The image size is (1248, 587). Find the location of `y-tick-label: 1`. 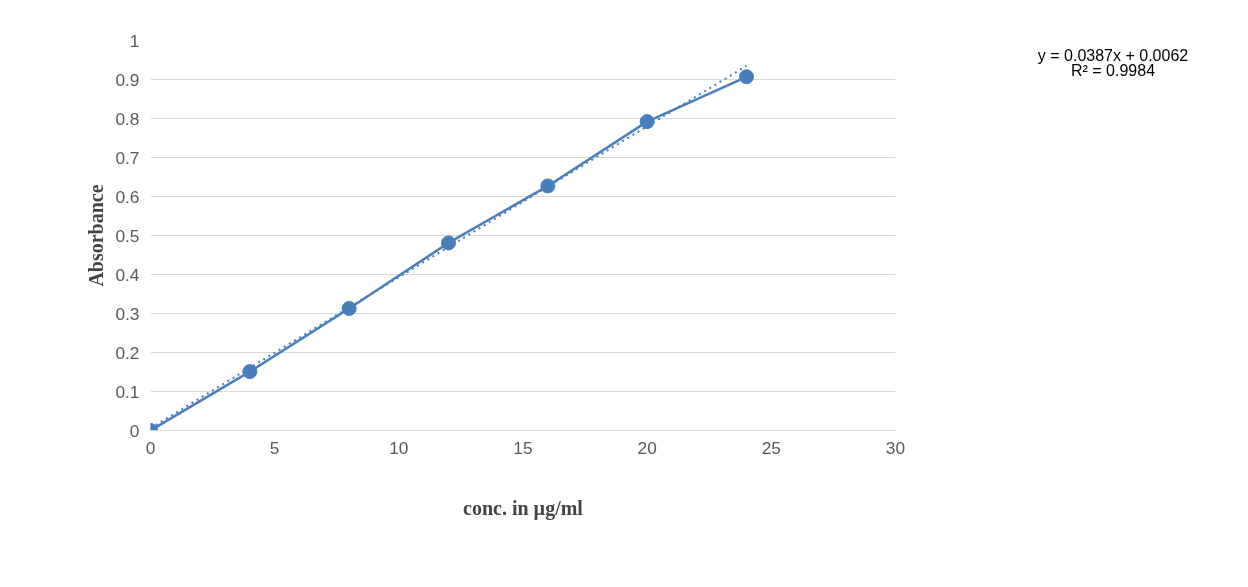

y-tick-label: 1 is located at coordinates (134, 40).